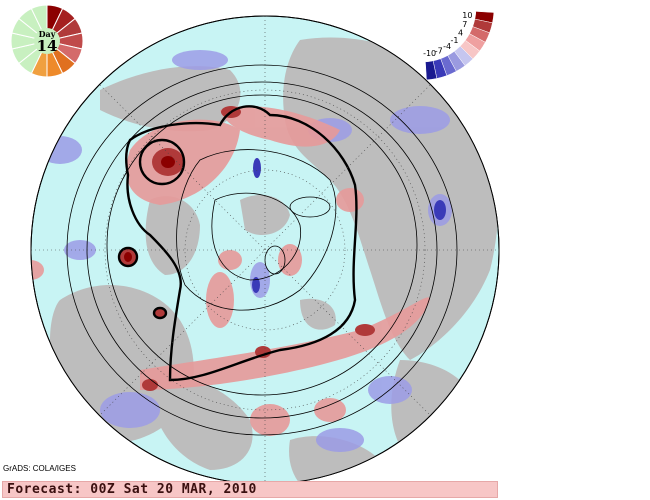 This screenshot has width=650, height=500. Describe the element at coordinates (47, 34) in the screenshot. I see `day-word: Day` at that location.